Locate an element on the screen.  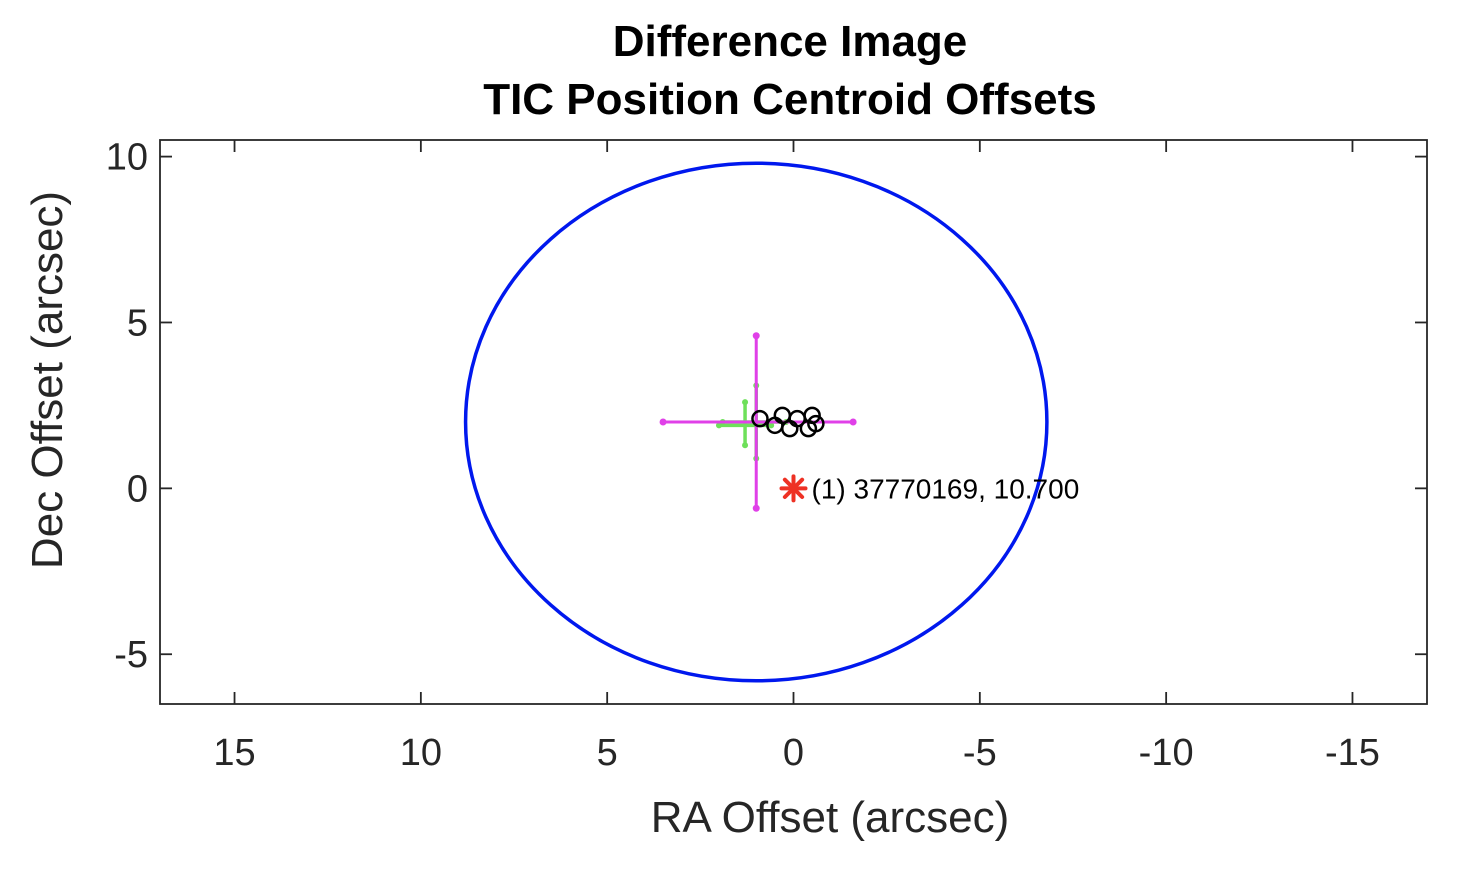
x-tick-label-1: 10 is located at coordinates (421, 753).